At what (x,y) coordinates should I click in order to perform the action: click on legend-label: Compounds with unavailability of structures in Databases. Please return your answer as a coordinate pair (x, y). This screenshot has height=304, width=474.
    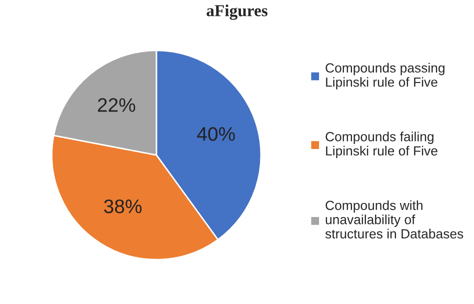
    Looking at the image, I should click on (394, 219).